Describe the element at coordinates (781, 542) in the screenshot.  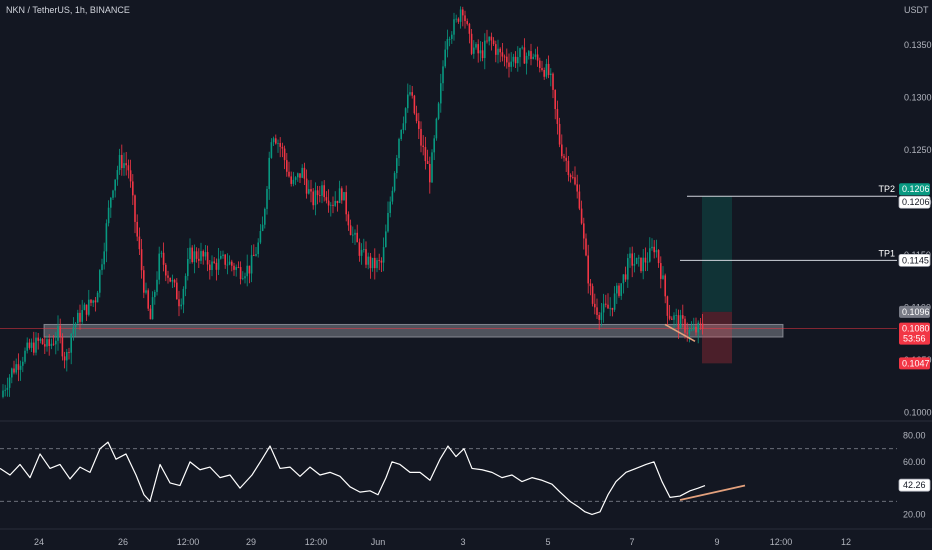
I see `x-tick-label: 12:00` at that location.